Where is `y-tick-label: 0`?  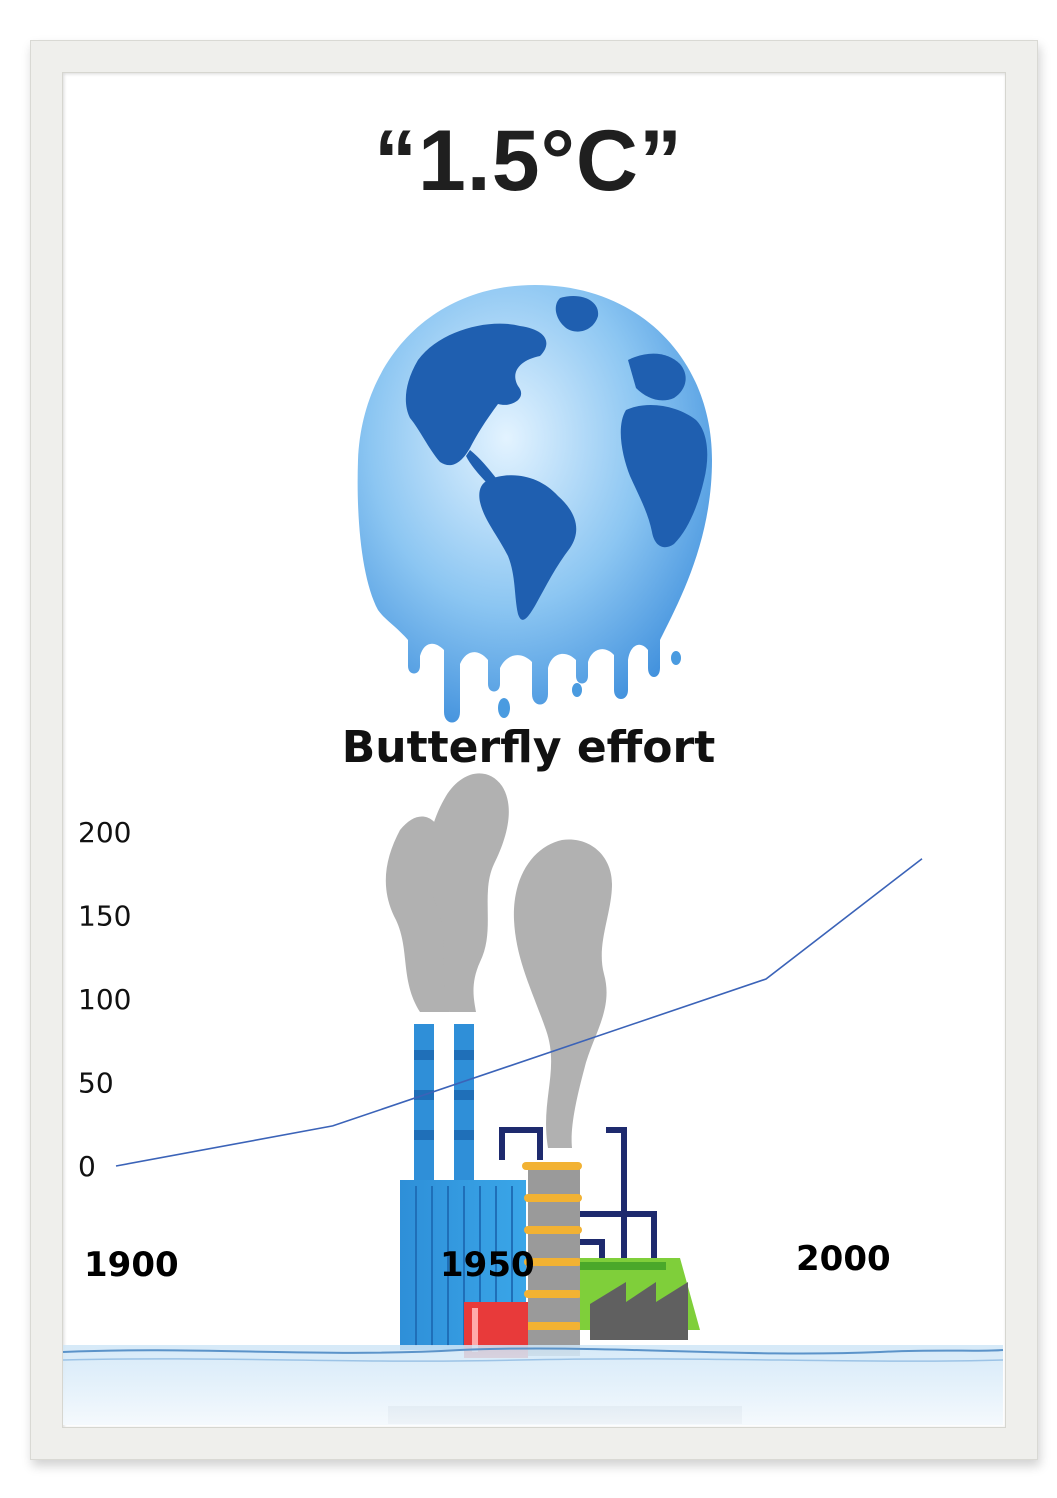
y-tick-label: 0 is located at coordinates (87, 1166).